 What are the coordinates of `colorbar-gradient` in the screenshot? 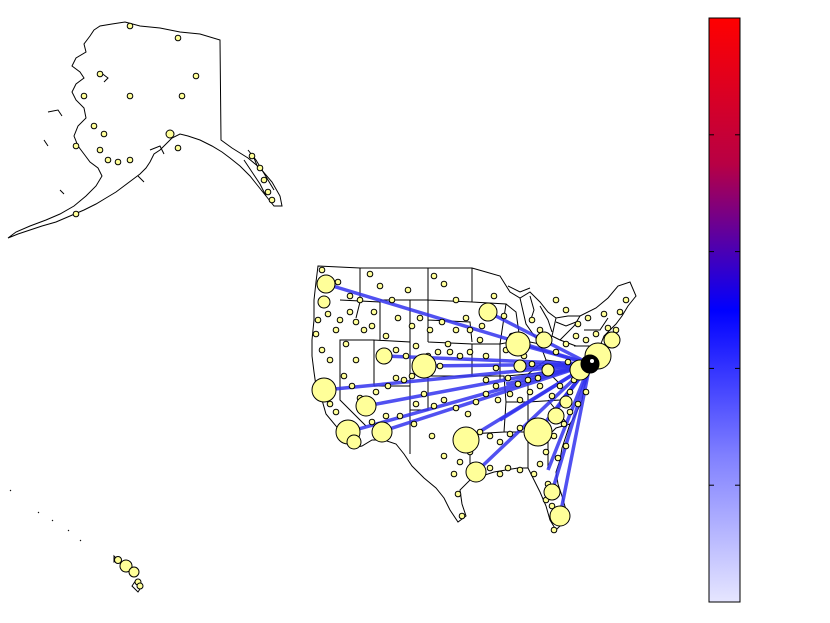 It's located at (724, 310).